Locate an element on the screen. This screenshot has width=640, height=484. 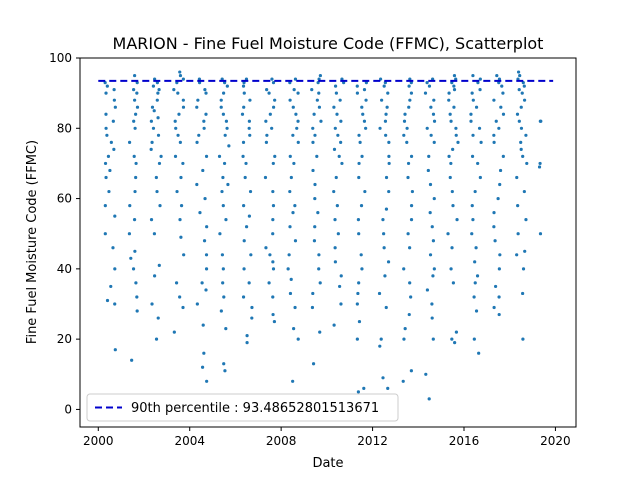
y-tick-label: 40 is located at coordinates (64, 269).